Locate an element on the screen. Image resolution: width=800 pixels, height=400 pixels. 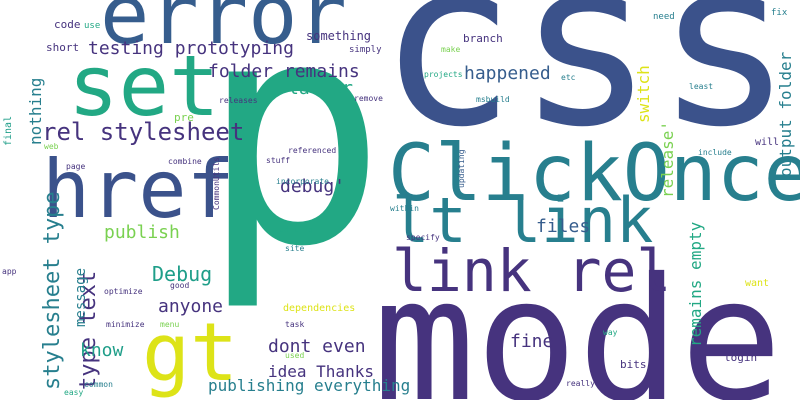
cloud-word-want: want is located at coordinates (757, 283).